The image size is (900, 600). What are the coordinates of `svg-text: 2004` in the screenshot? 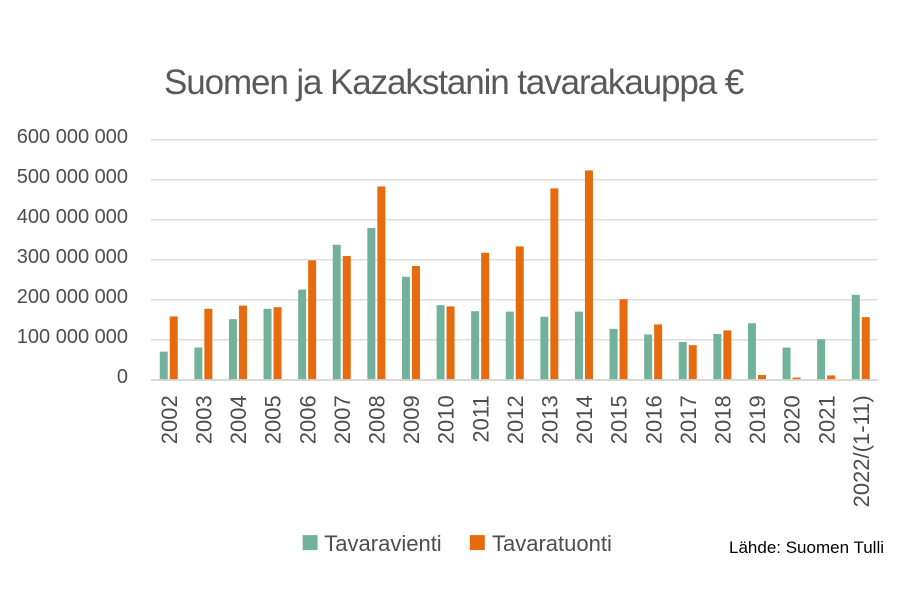 It's located at (238, 419).